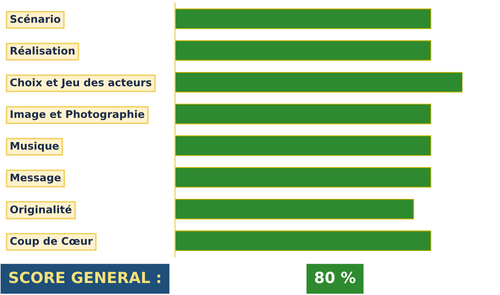 This screenshot has width=500, height=295. I want to click on y-tick-label: Coup de Cœur, so click(51, 241).